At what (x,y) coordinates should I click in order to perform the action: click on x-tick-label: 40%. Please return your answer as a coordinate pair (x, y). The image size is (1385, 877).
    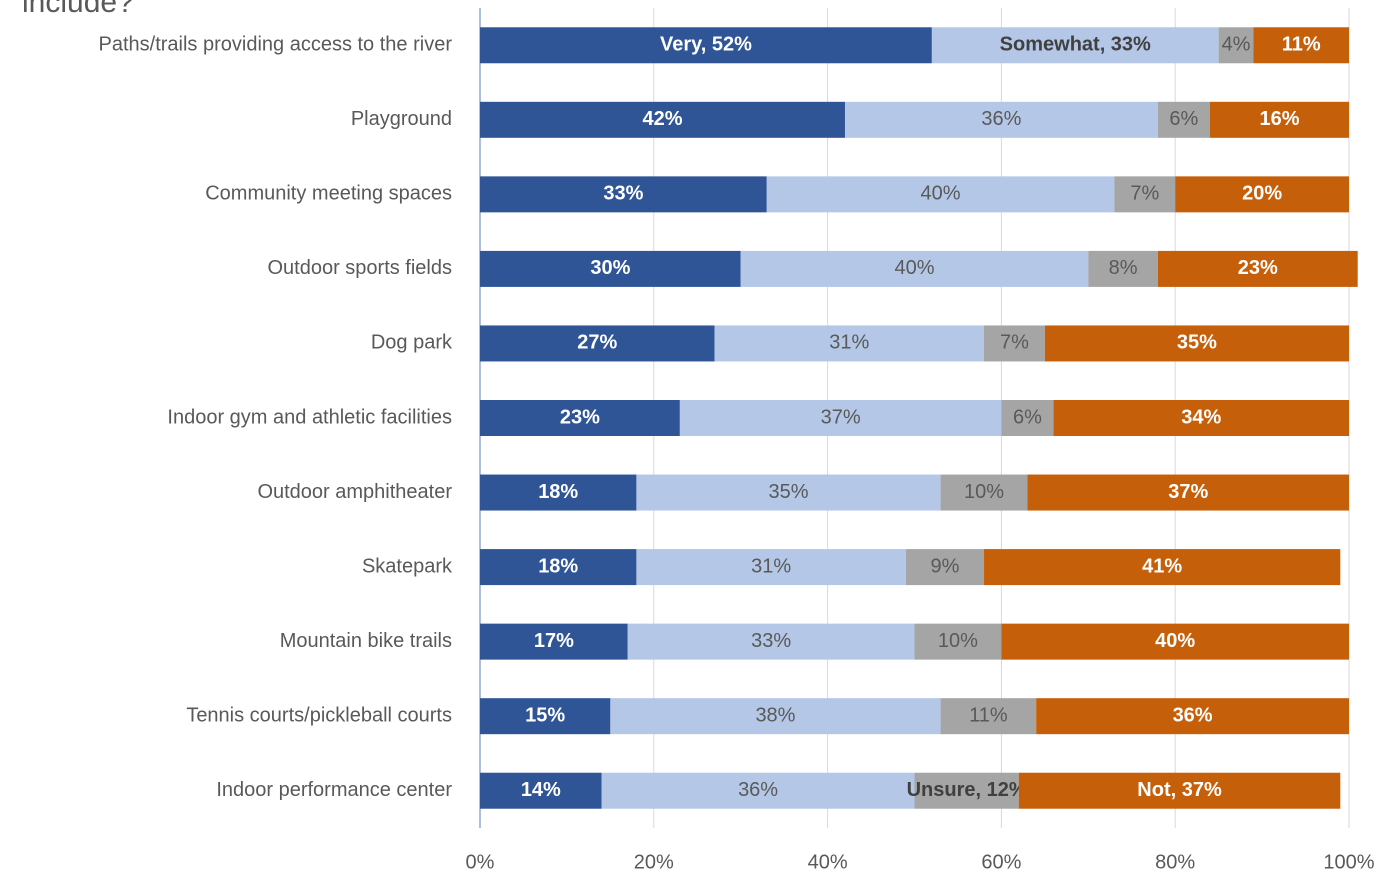
    Looking at the image, I should click on (828, 862).